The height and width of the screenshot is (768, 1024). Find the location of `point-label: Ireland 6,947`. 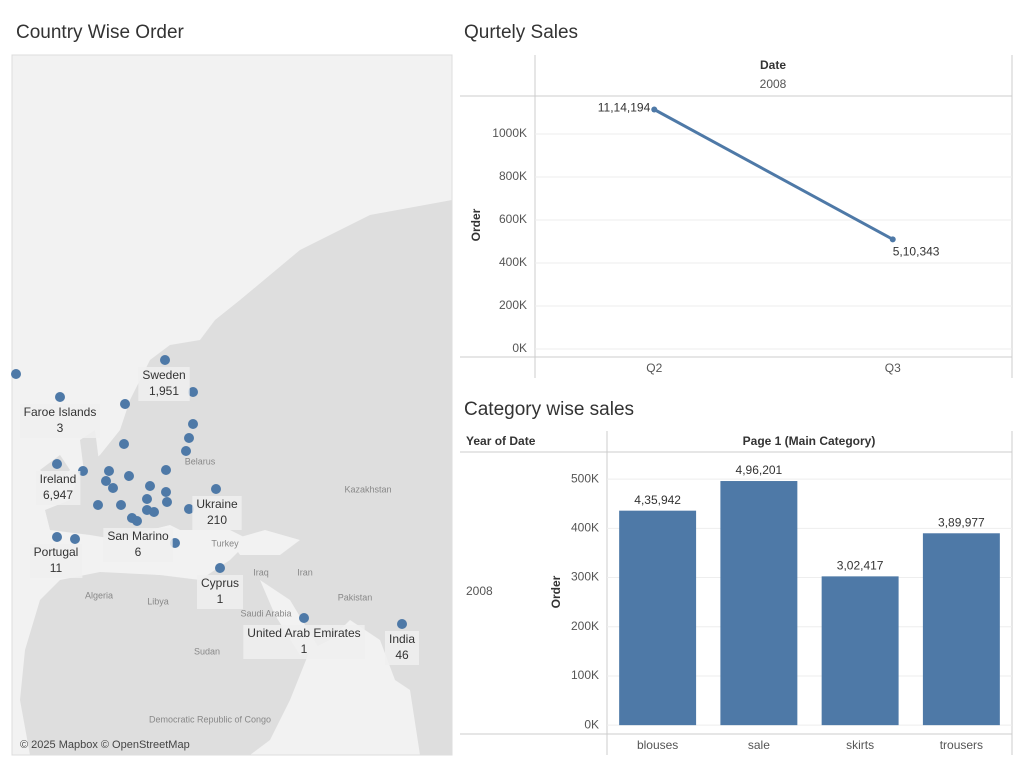

point-label: Ireland 6,947 is located at coordinates (58, 488).